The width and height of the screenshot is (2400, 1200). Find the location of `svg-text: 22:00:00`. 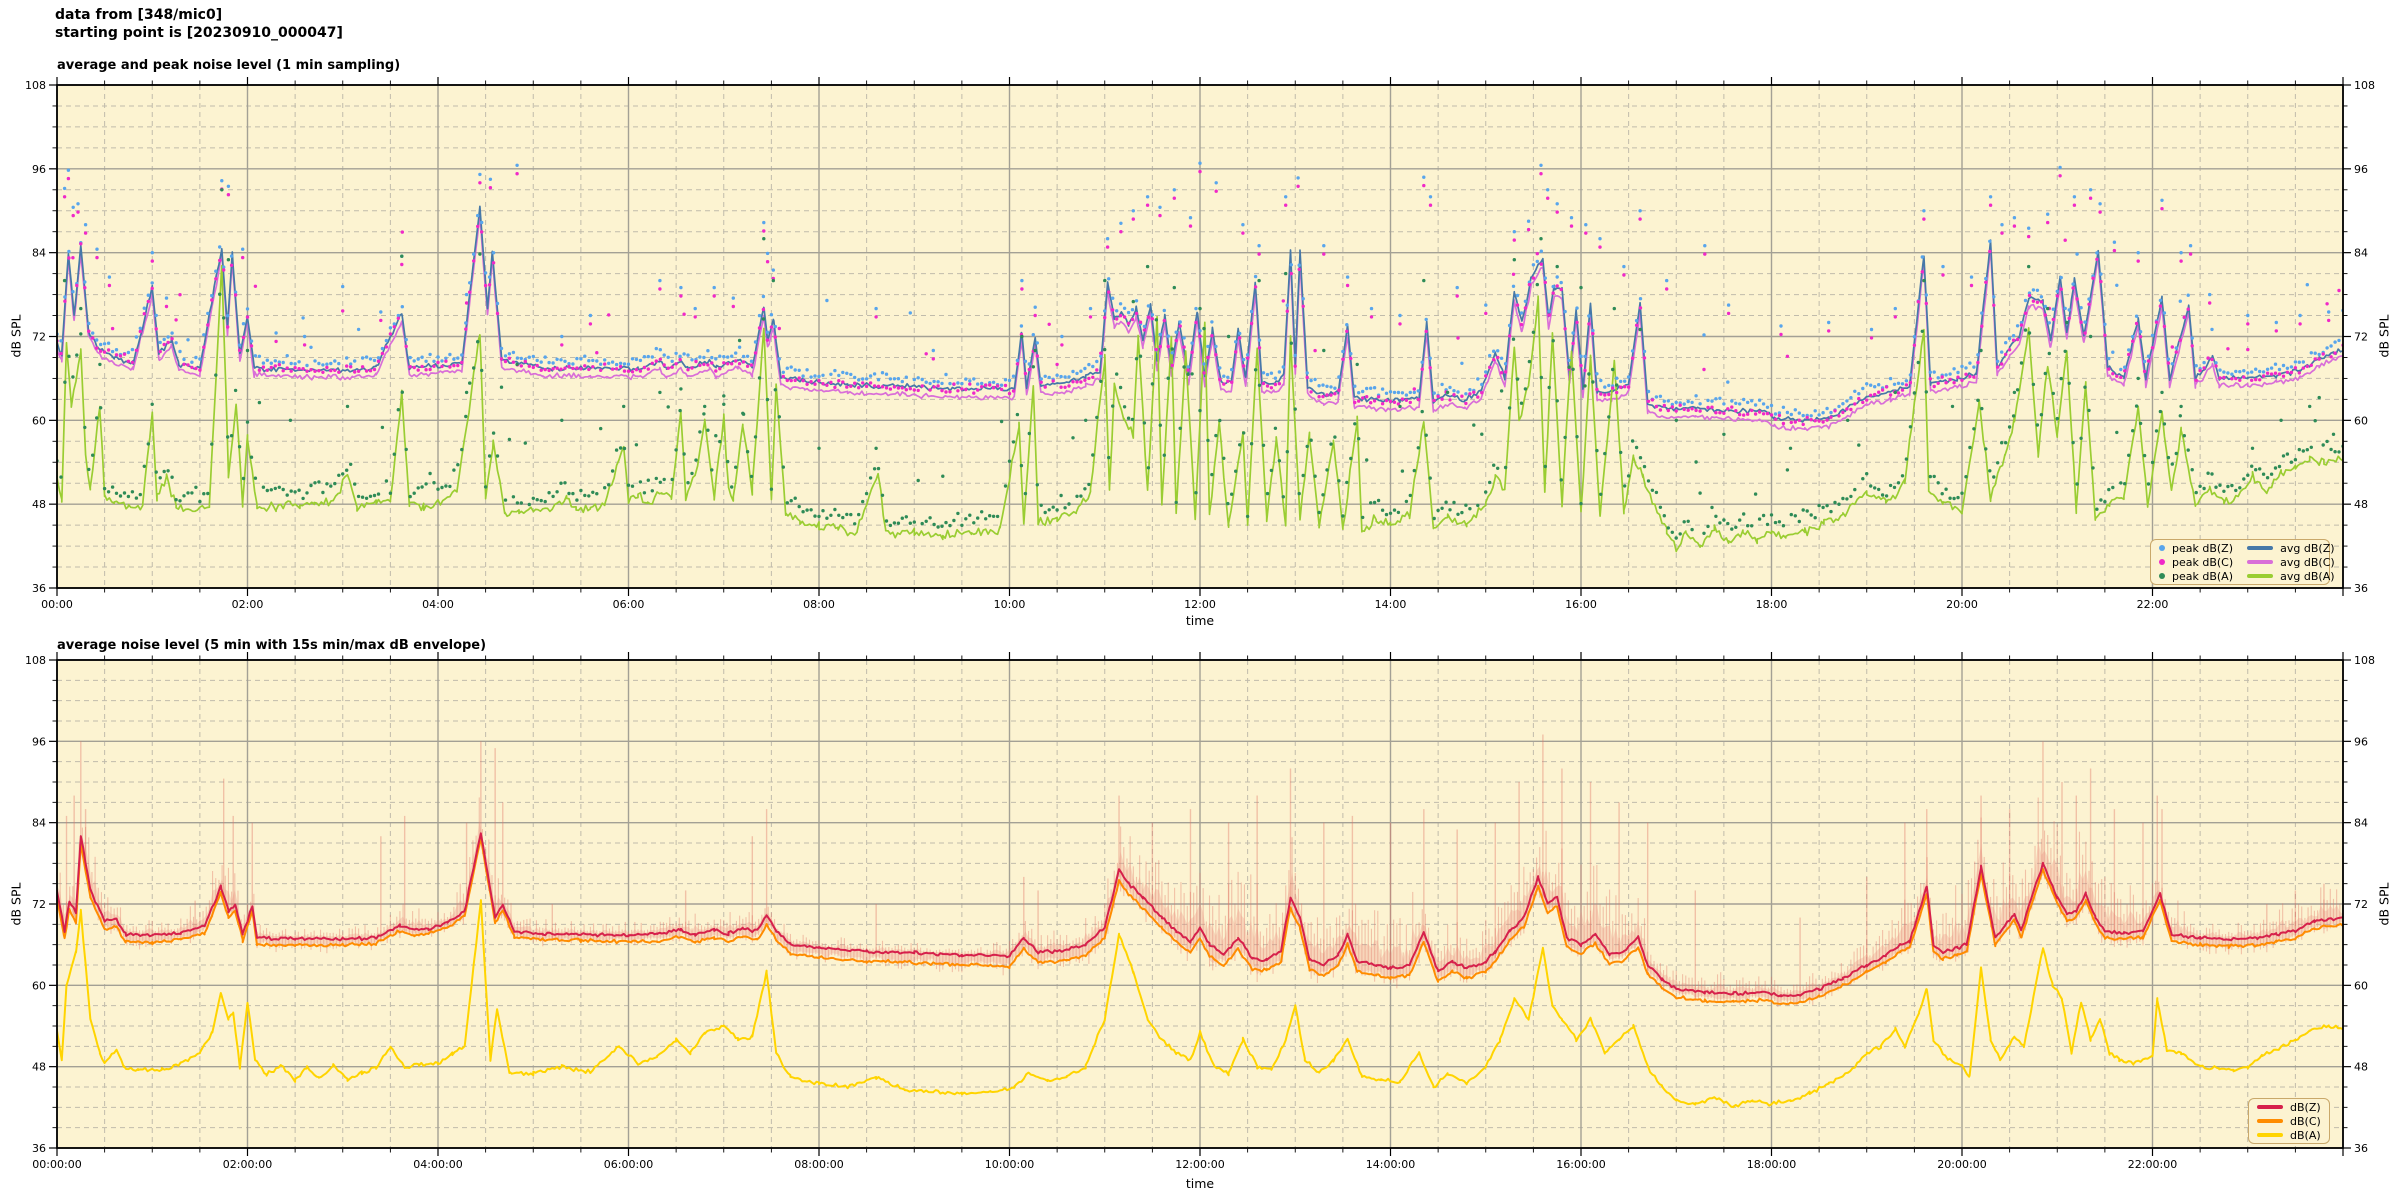

svg-text: 22:00:00 is located at coordinates (2152, 1164).